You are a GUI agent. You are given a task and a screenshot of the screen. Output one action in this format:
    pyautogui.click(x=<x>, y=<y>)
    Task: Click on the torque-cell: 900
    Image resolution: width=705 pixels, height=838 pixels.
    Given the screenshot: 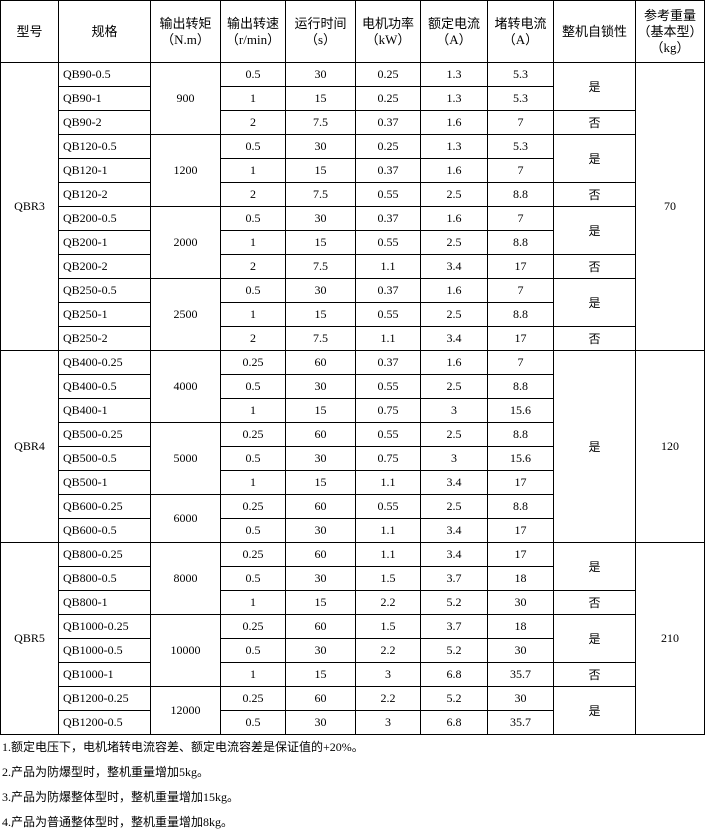 What is the action you would take?
    pyautogui.click(x=185, y=98)
    